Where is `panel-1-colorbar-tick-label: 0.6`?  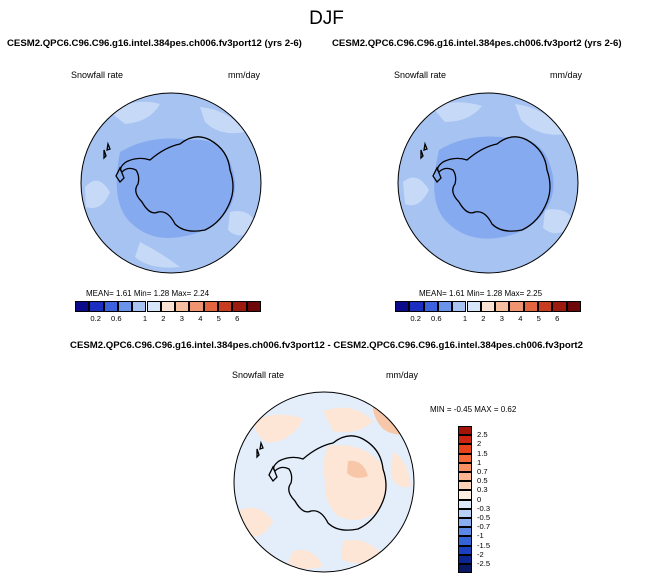 panel-1-colorbar-tick-label: 0.6 is located at coordinates (116, 318).